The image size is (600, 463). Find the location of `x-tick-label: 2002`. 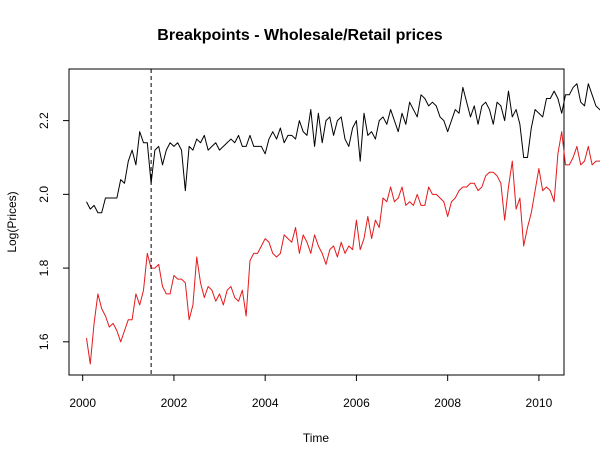

x-tick-label: 2002 is located at coordinates (174, 403).